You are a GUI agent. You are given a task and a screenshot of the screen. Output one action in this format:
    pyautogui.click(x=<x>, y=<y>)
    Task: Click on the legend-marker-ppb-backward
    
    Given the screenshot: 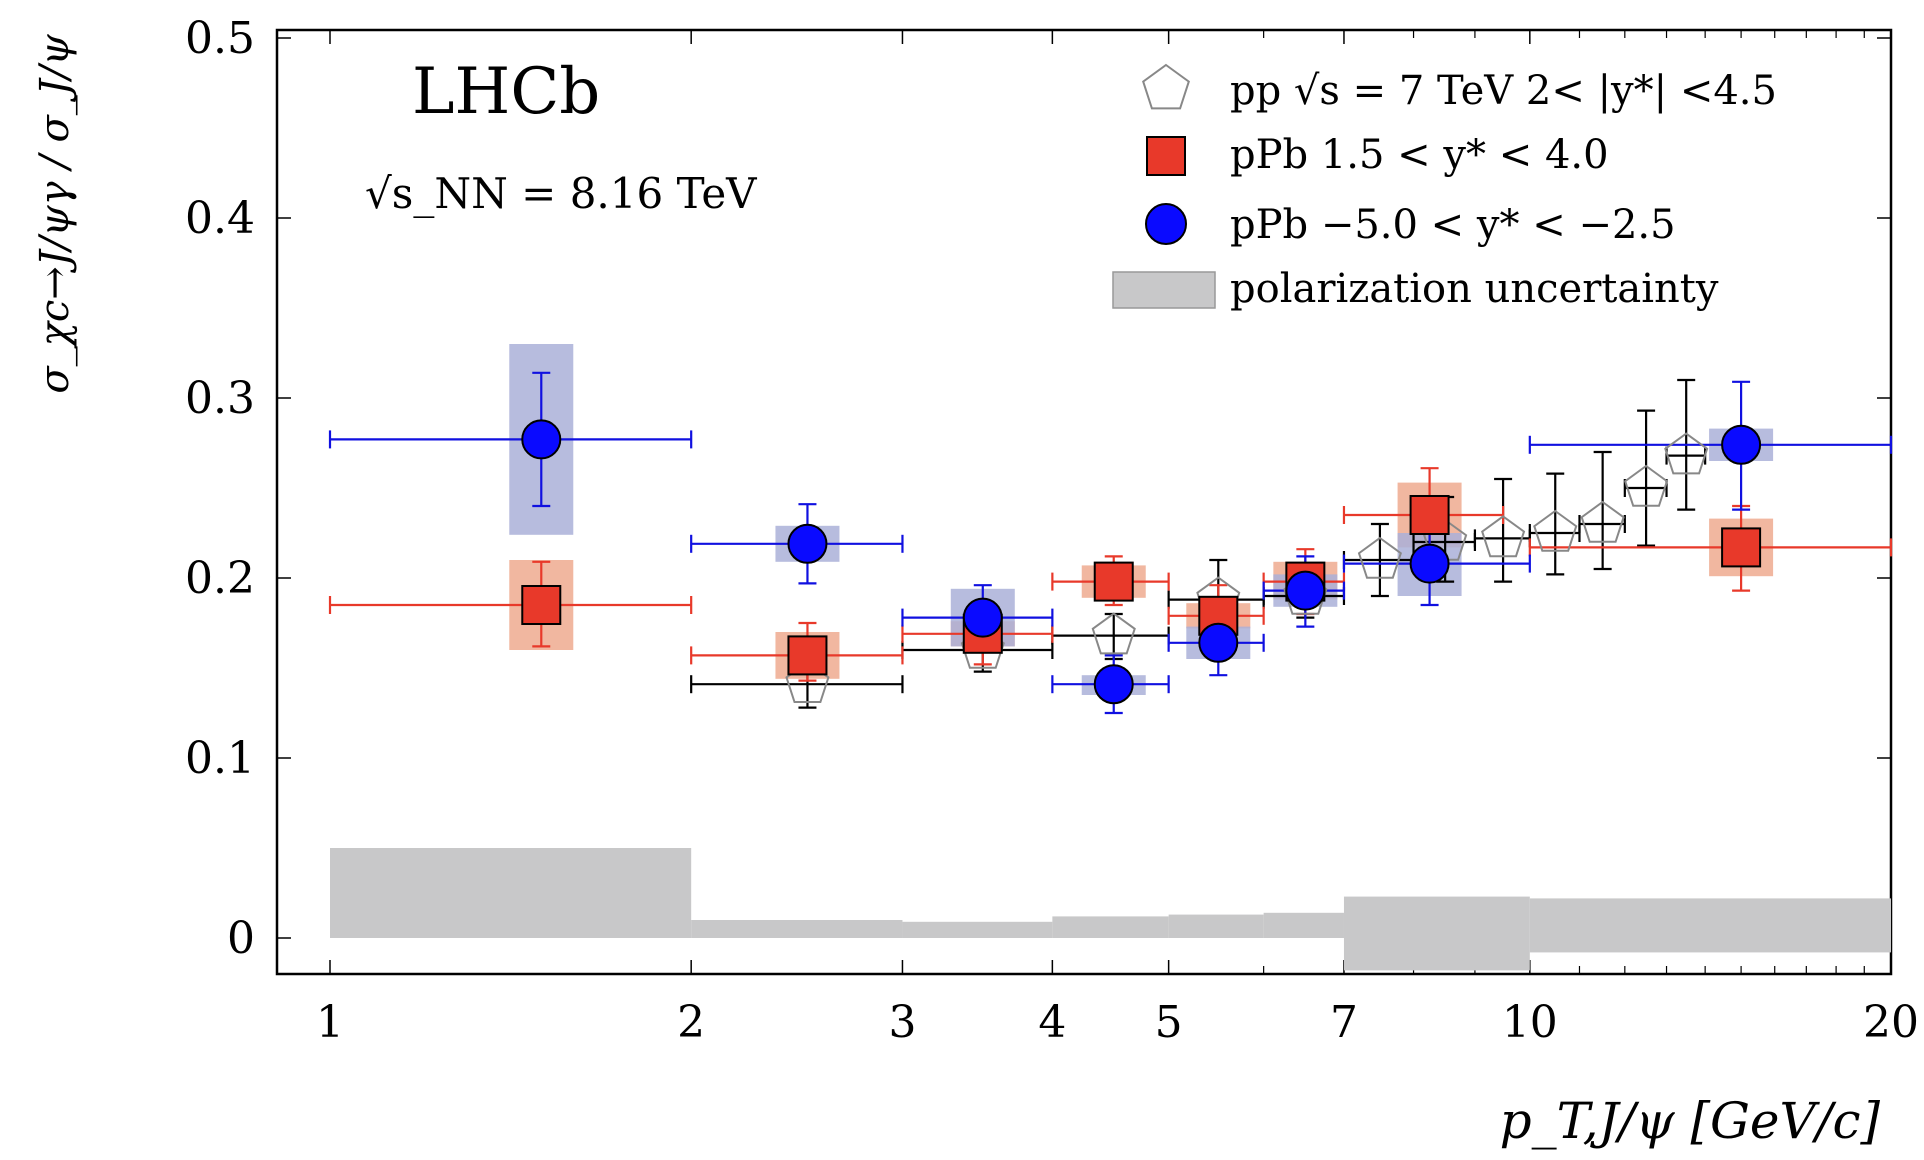 What is the action you would take?
    pyautogui.click(x=1166, y=224)
    